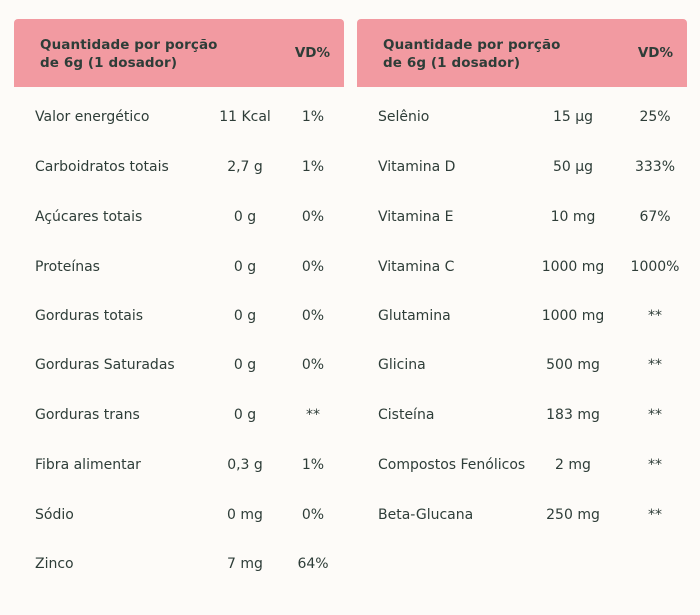 This screenshot has width=700, height=615. I want to click on nutrient-name: Compostos Fenólicos, so click(452, 465).